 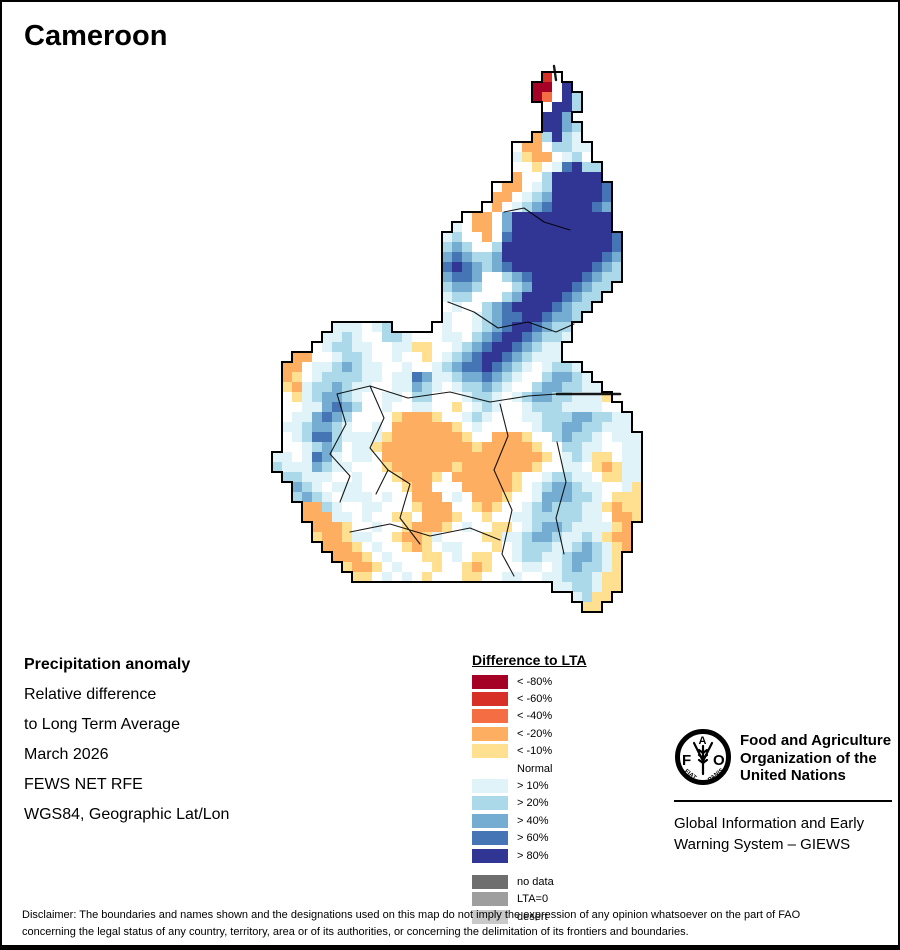 What do you see at coordinates (529, 785) in the screenshot?
I see `legend-item: > 10%` at bounding box center [529, 785].